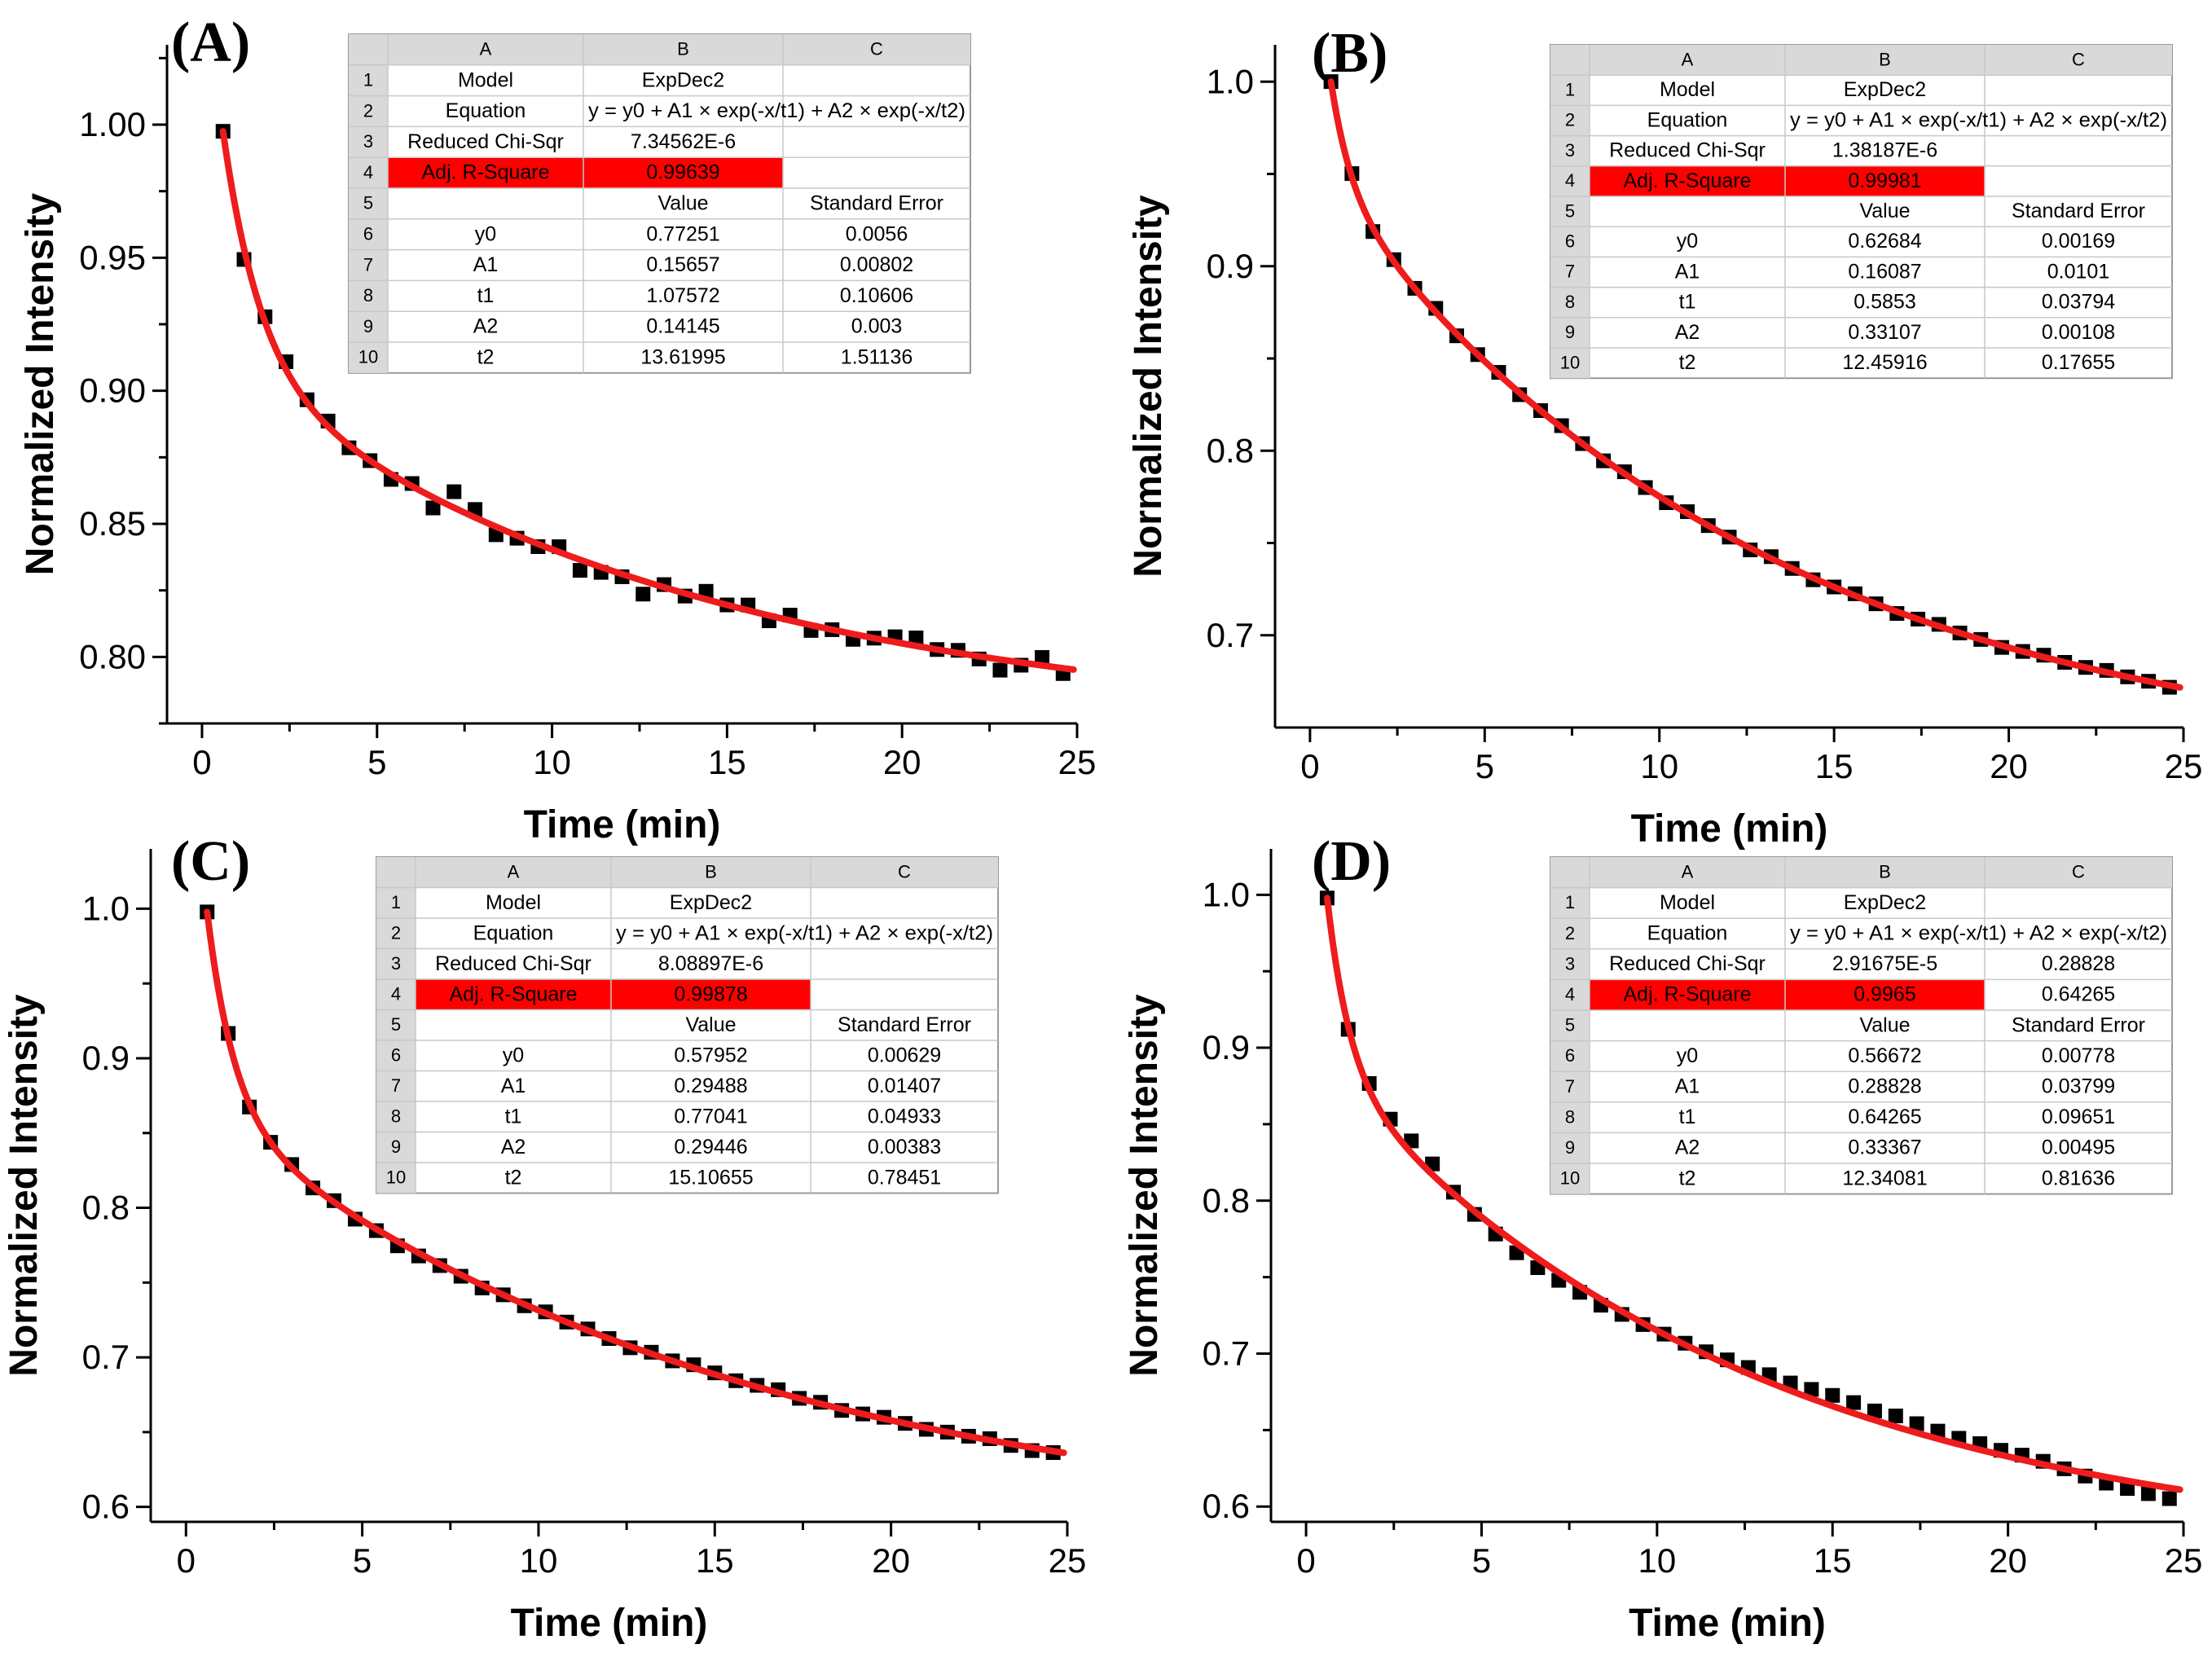 The image size is (2212, 1675). I want to click on param-name: t2, so click(1688, 1178).